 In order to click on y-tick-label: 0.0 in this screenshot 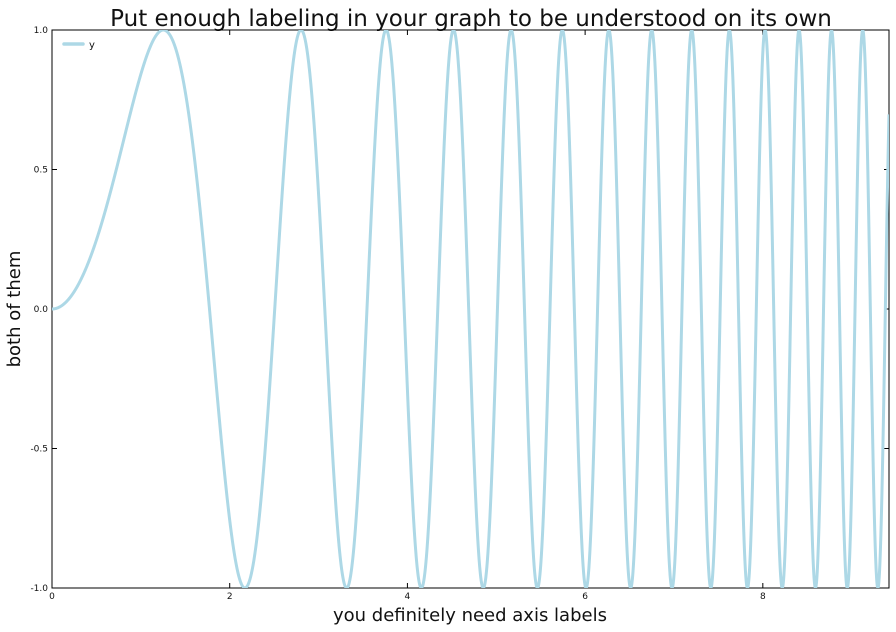, I will do `click(41, 310)`.